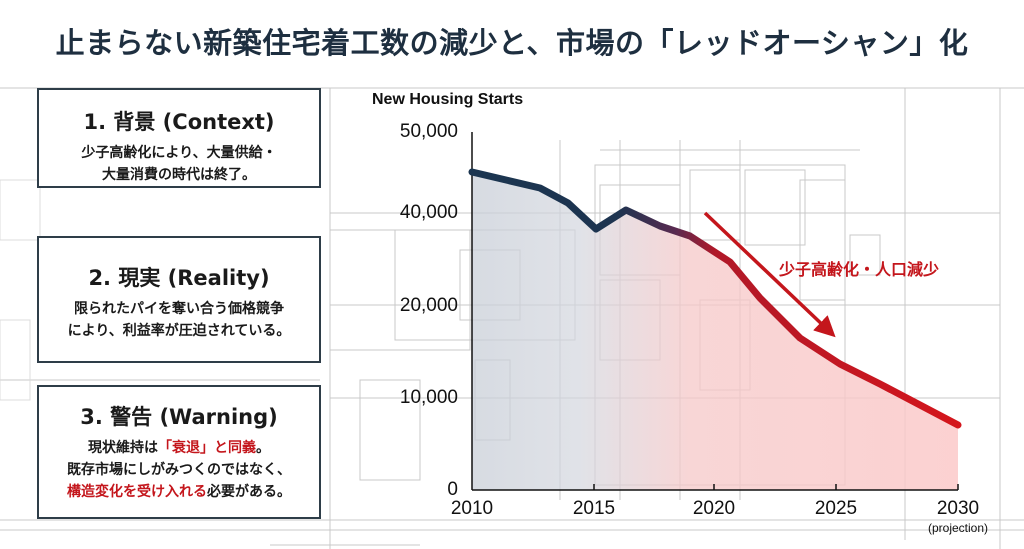  Describe the element at coordinates (714, 508) in the screenshot. I see `x-tick-2020: 2020` at that location.